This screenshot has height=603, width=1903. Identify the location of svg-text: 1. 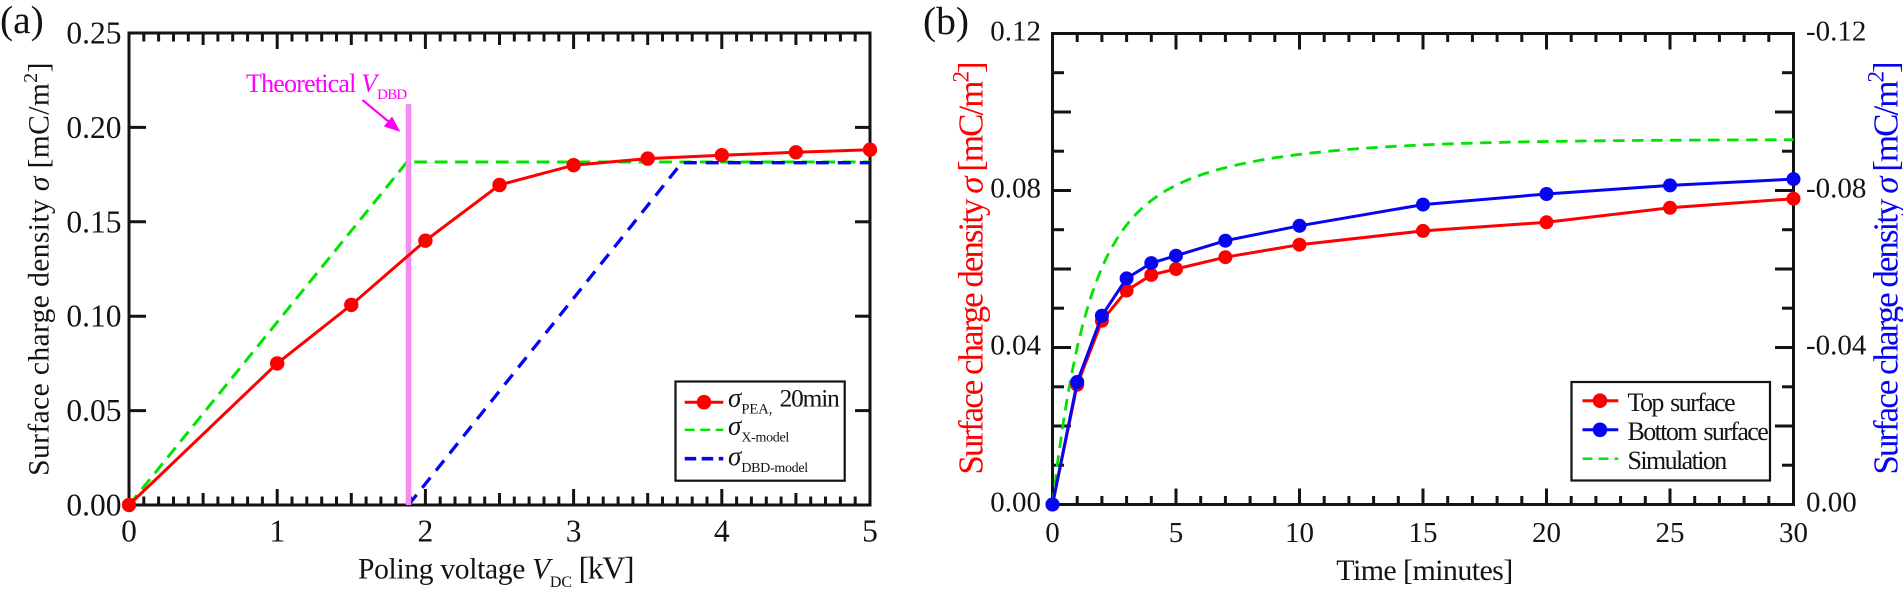
(277, 531).